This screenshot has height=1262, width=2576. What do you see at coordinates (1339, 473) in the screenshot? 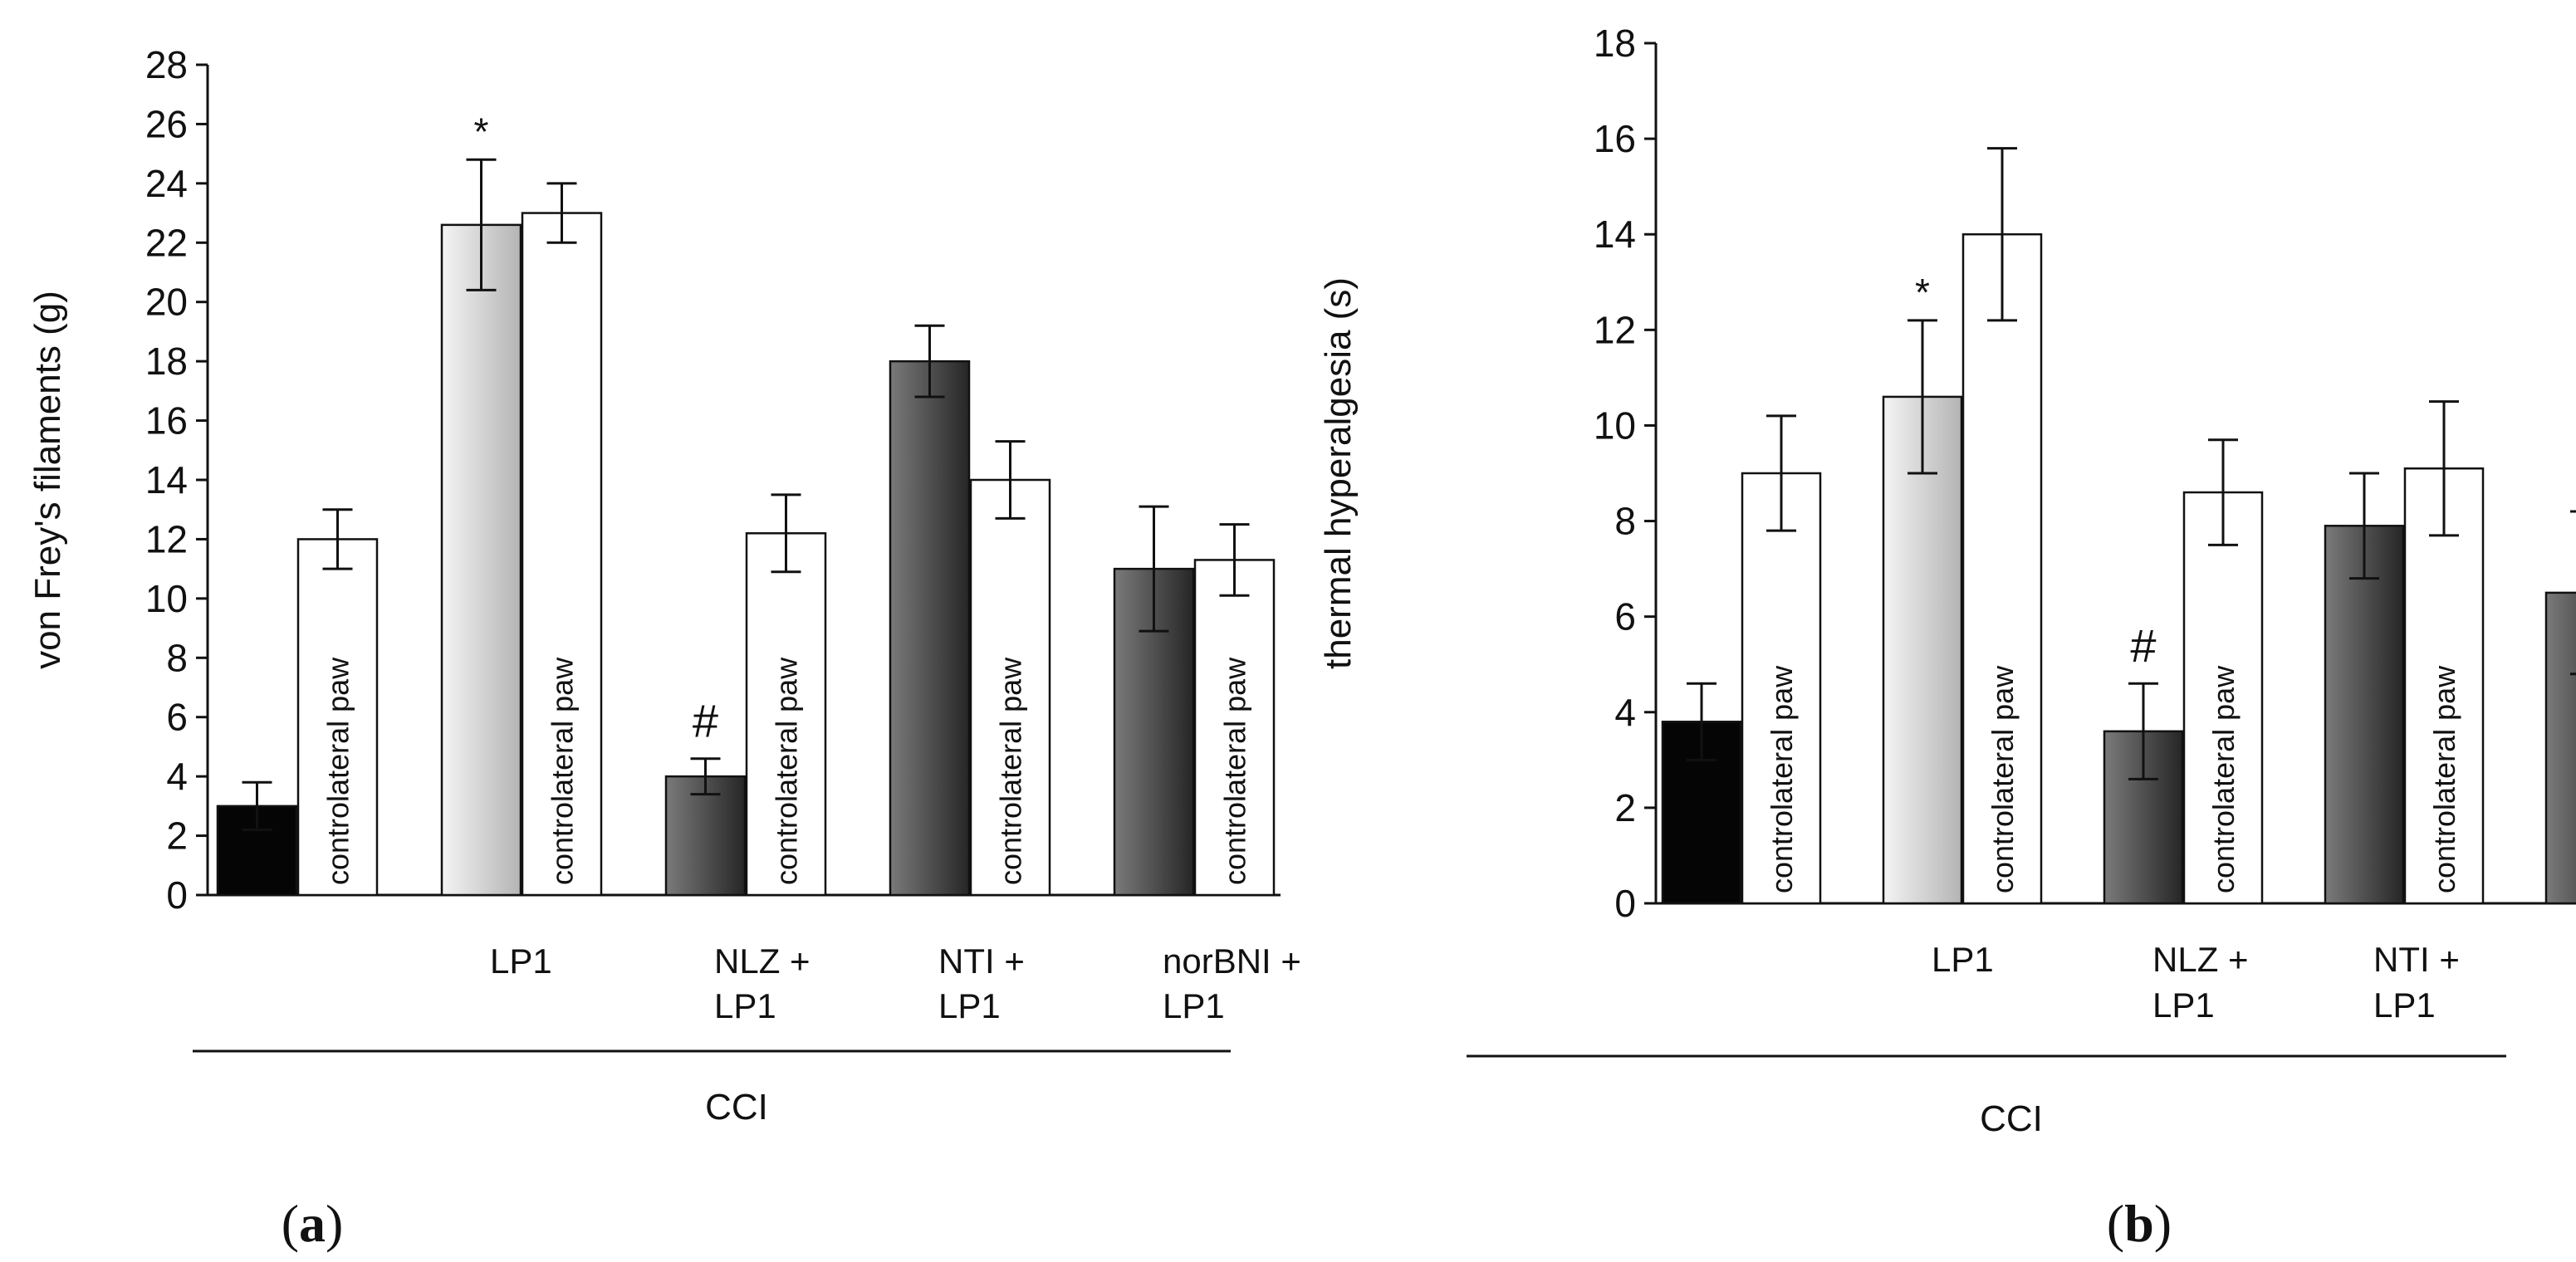
I see `y-axis-title: thermal hyperalgesia (s)` at bounding box center [1339, 473].